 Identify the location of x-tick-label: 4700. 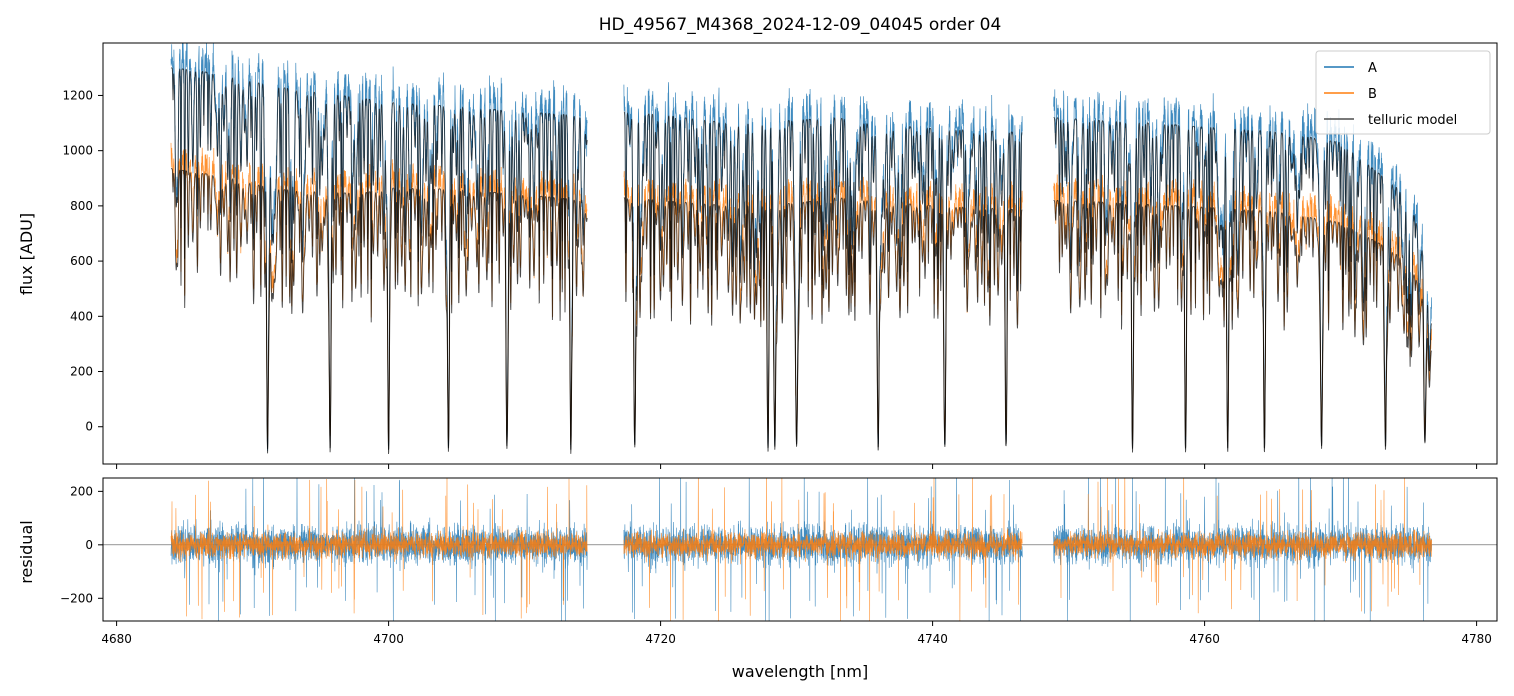
(388, 639).